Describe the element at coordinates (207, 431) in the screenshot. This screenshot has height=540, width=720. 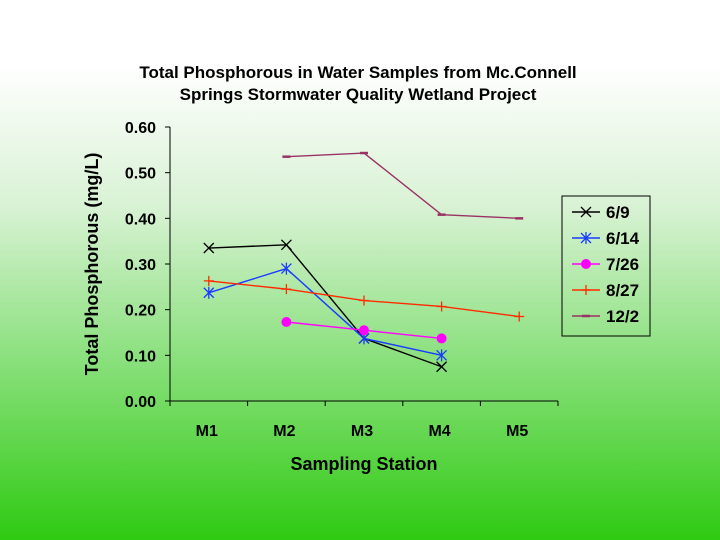
I see `x-tick-label: M1` at that location.